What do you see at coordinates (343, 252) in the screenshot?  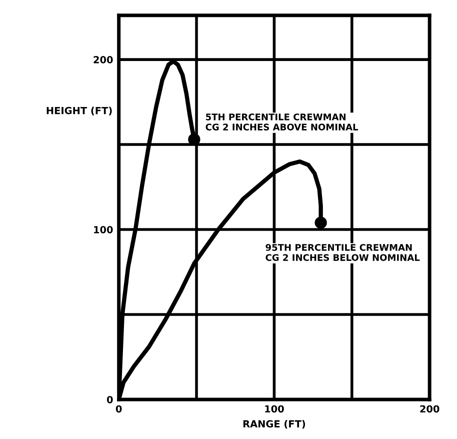 I see `annotation: 95TH PERCENTILE CREWMAN CG 2 INCHES BELOW NOMINAL` at bounding box center [343, 252].